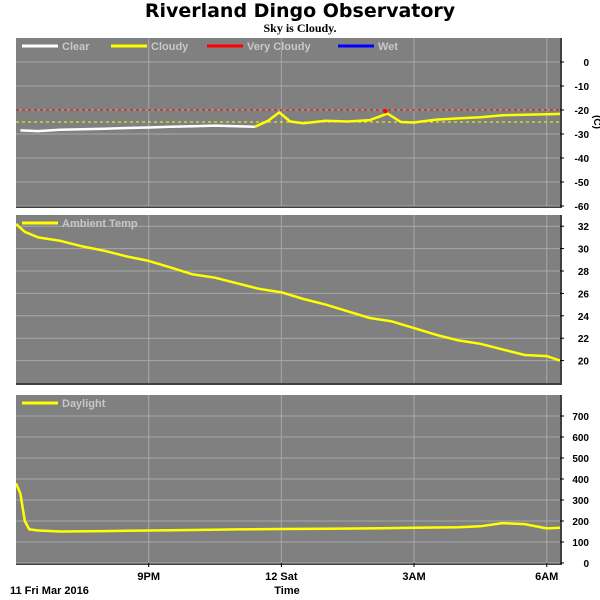  I want to click on panel-1-ytick-label-1: -10, so click(582, 87).